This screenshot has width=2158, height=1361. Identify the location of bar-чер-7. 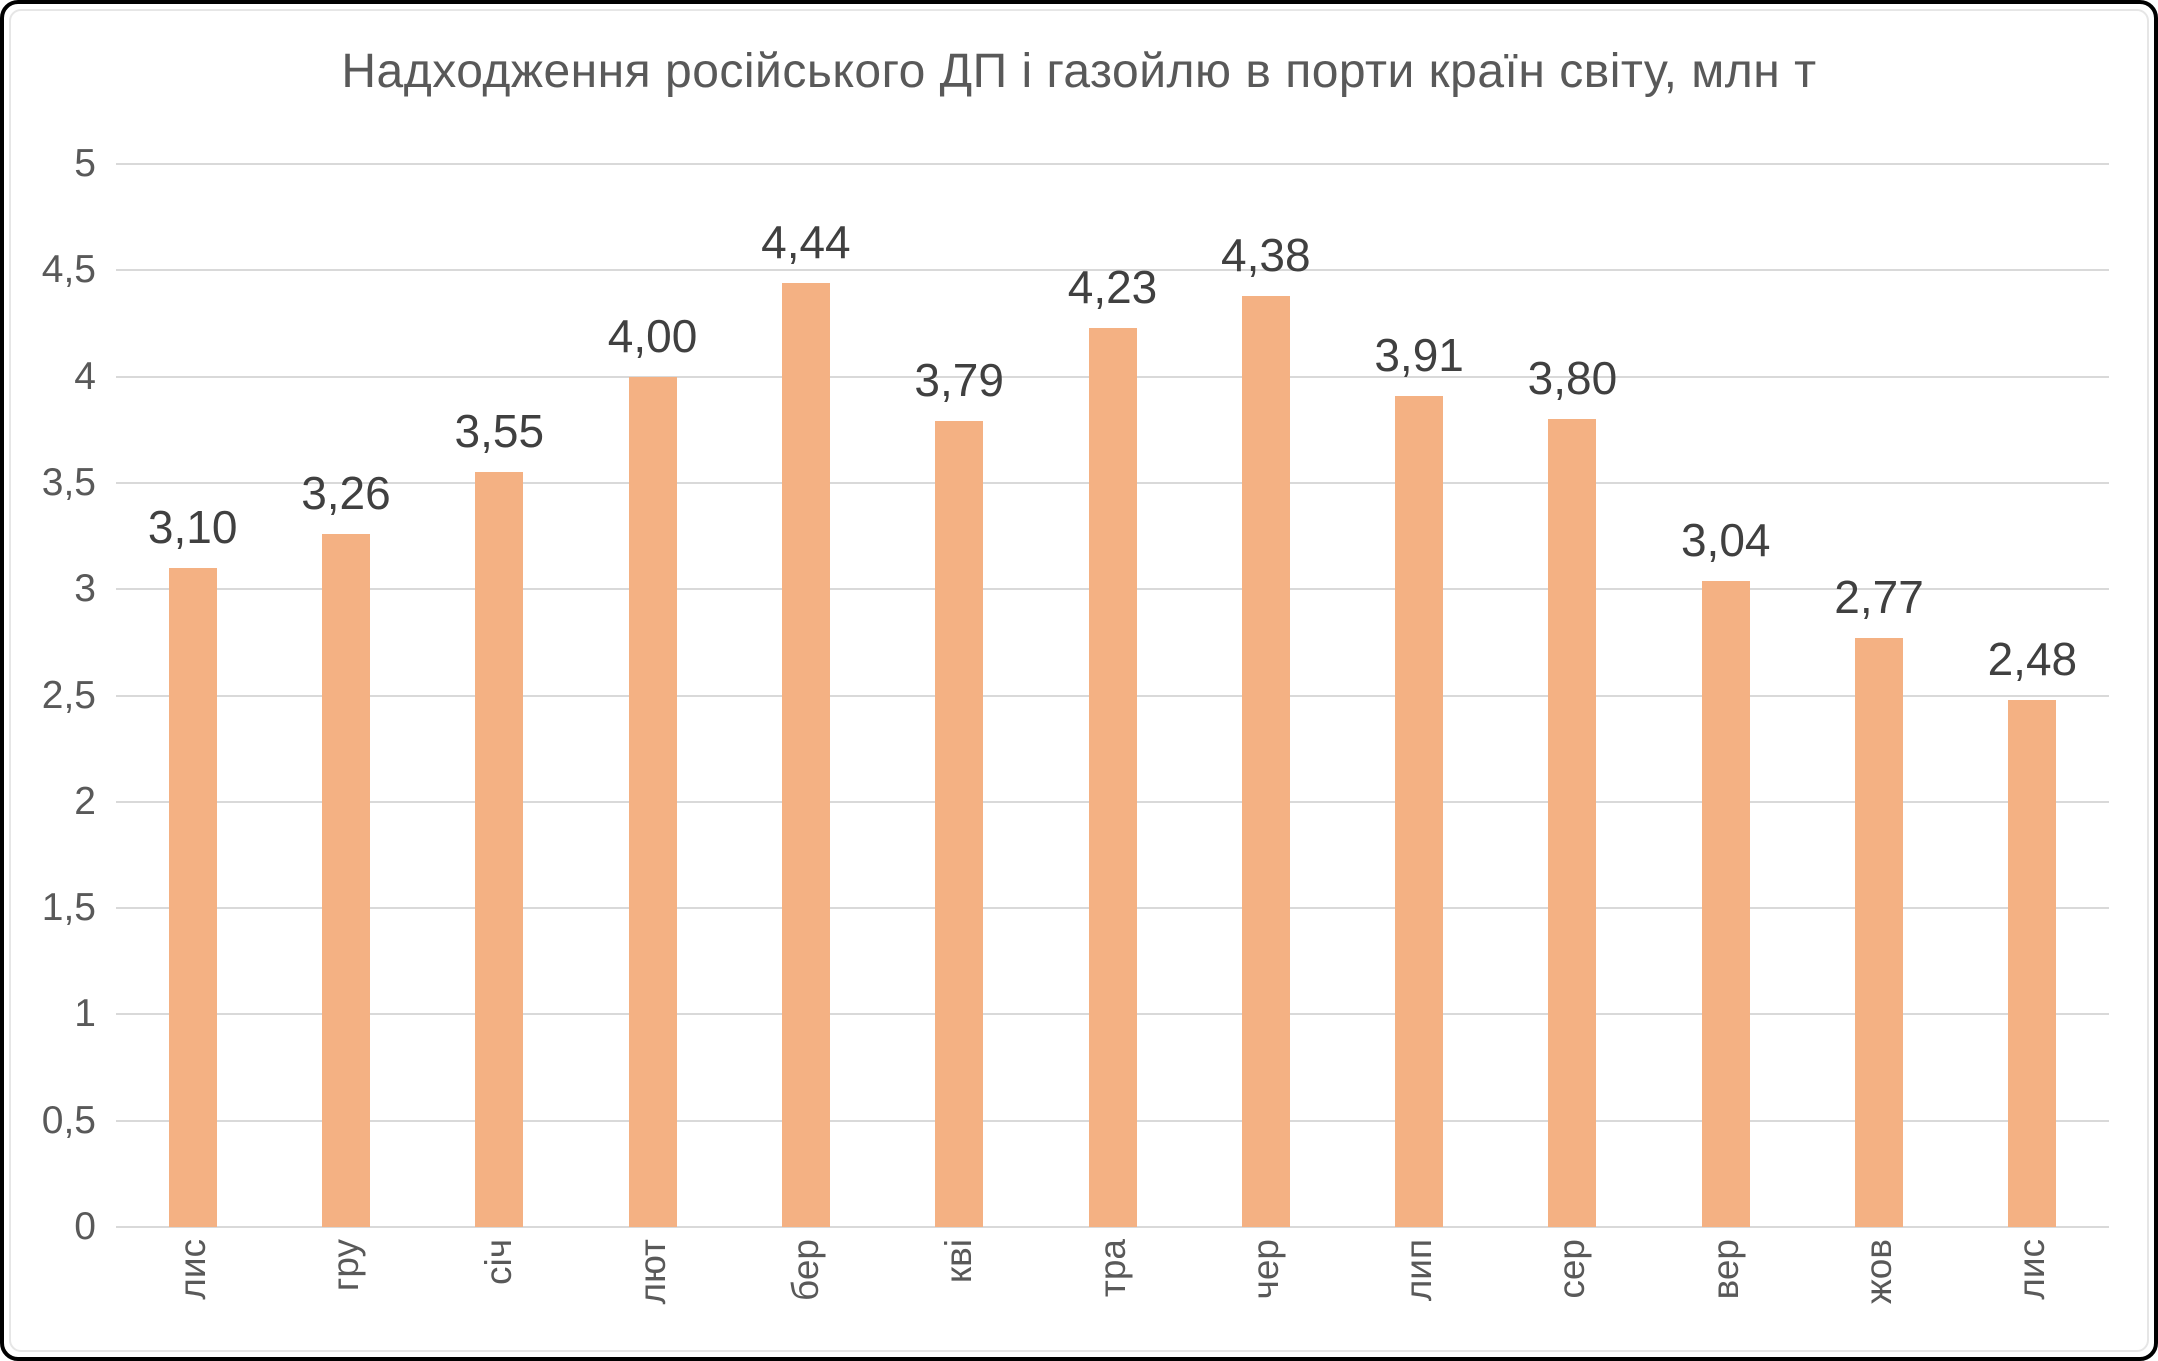
(1265, 761).